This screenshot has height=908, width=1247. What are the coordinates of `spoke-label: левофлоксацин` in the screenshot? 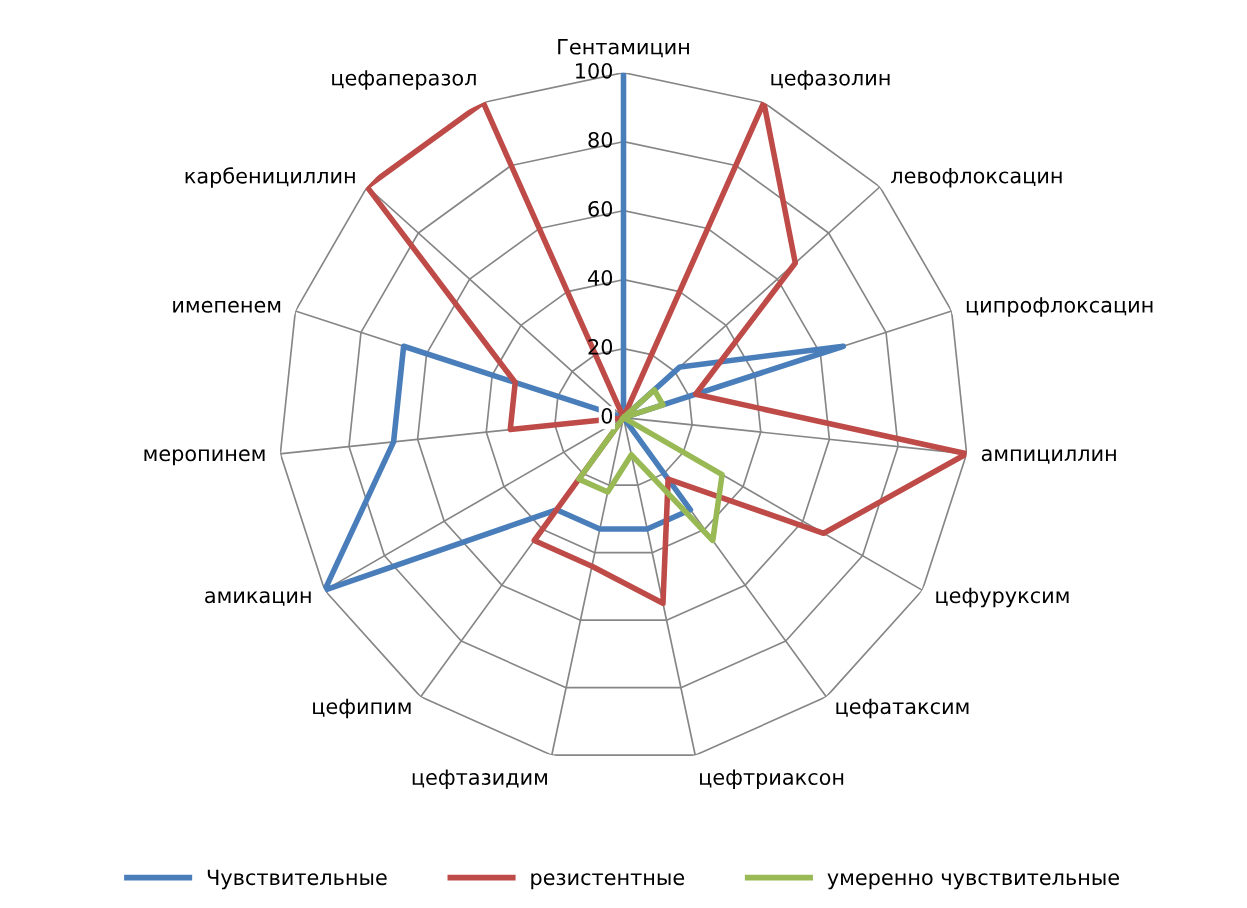 It's located at (976, 178).